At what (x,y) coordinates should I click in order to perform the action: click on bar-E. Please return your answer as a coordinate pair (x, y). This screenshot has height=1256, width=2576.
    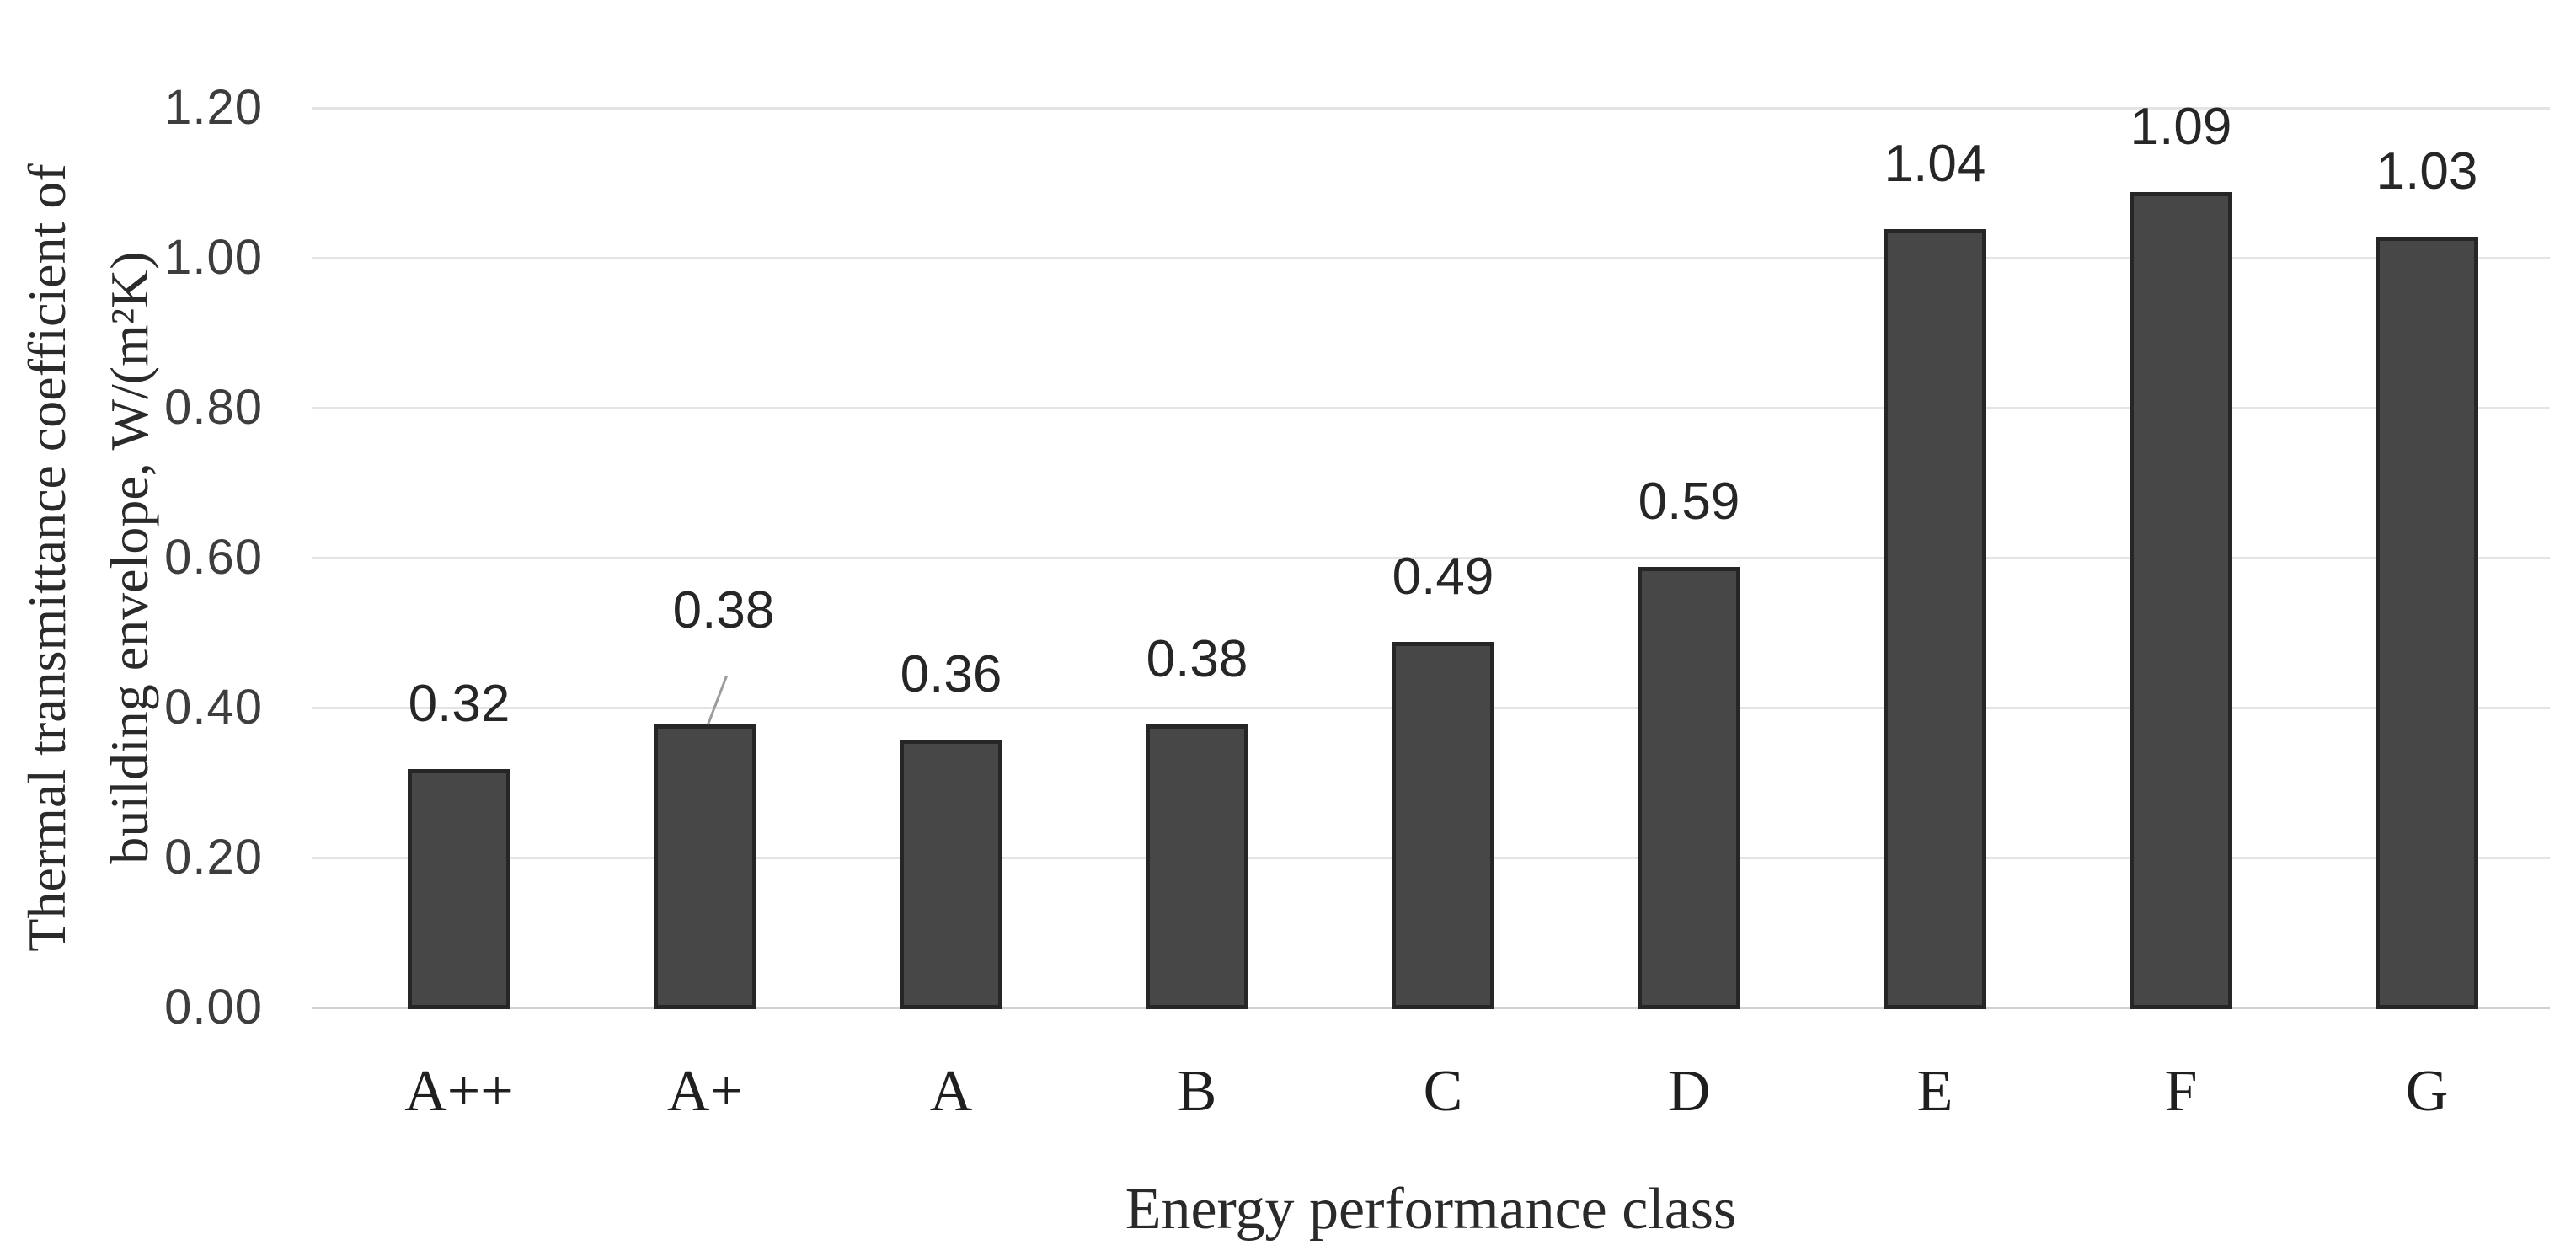
    Looking at the image, I should click on (1935, 619).